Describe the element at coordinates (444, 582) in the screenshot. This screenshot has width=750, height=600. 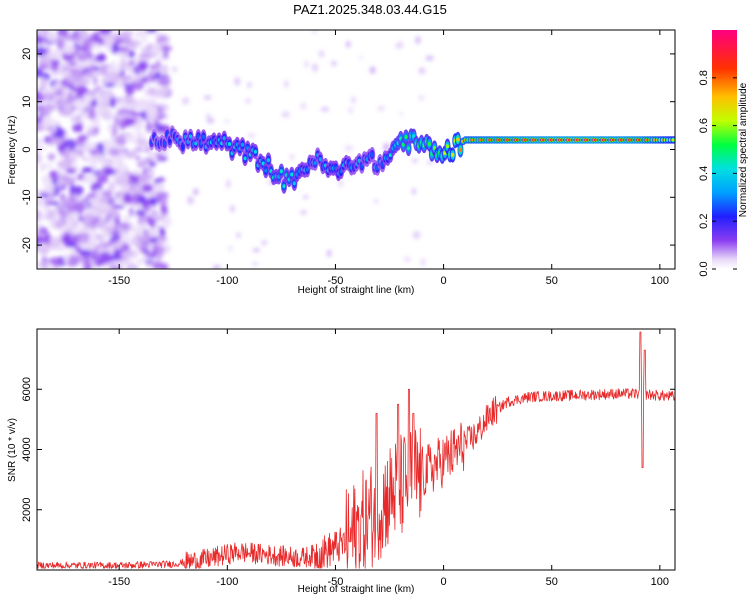
I see `snr-x-tick-label: 0` at that location.